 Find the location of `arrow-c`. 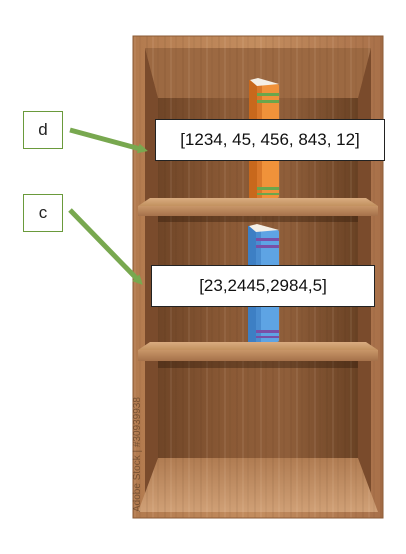

arrow-c is located at coordinates (105, 246).